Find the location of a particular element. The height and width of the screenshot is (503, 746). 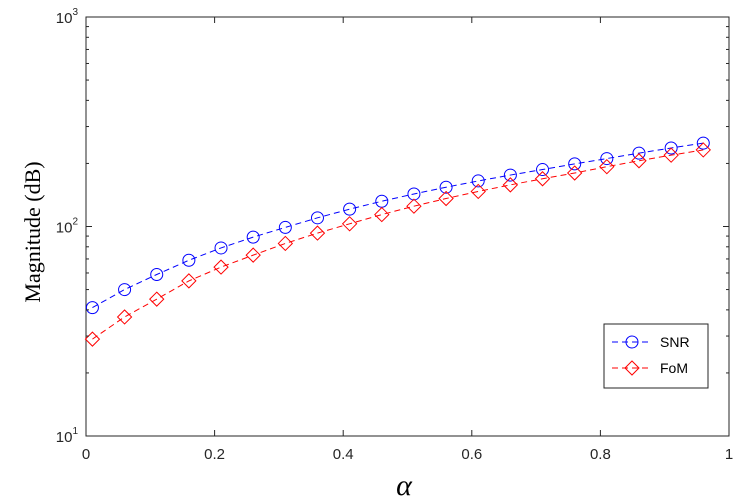

y-axis-label: Magnitude (dB) is located at coordinates (32, 231).